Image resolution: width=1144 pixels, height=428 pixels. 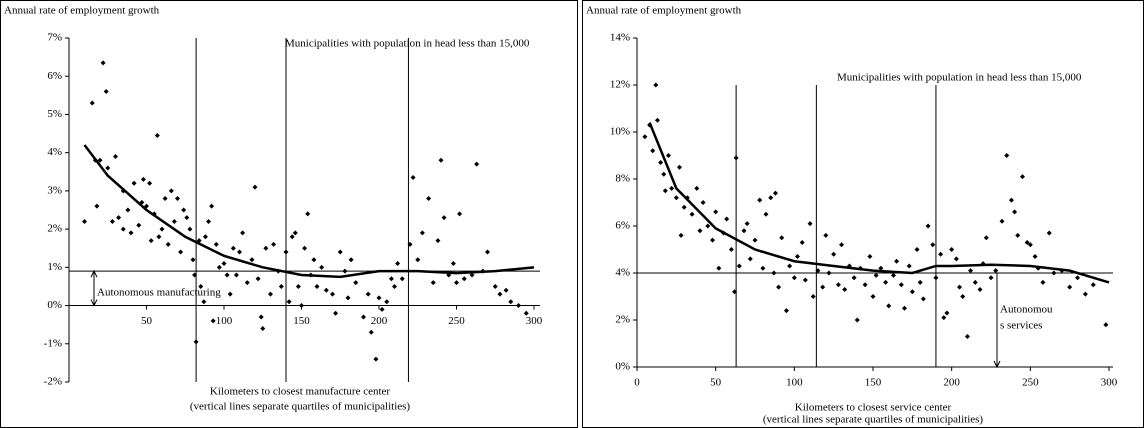 I want to click on annotation: Autonomous manufacturing, so click(x=159, y=293).